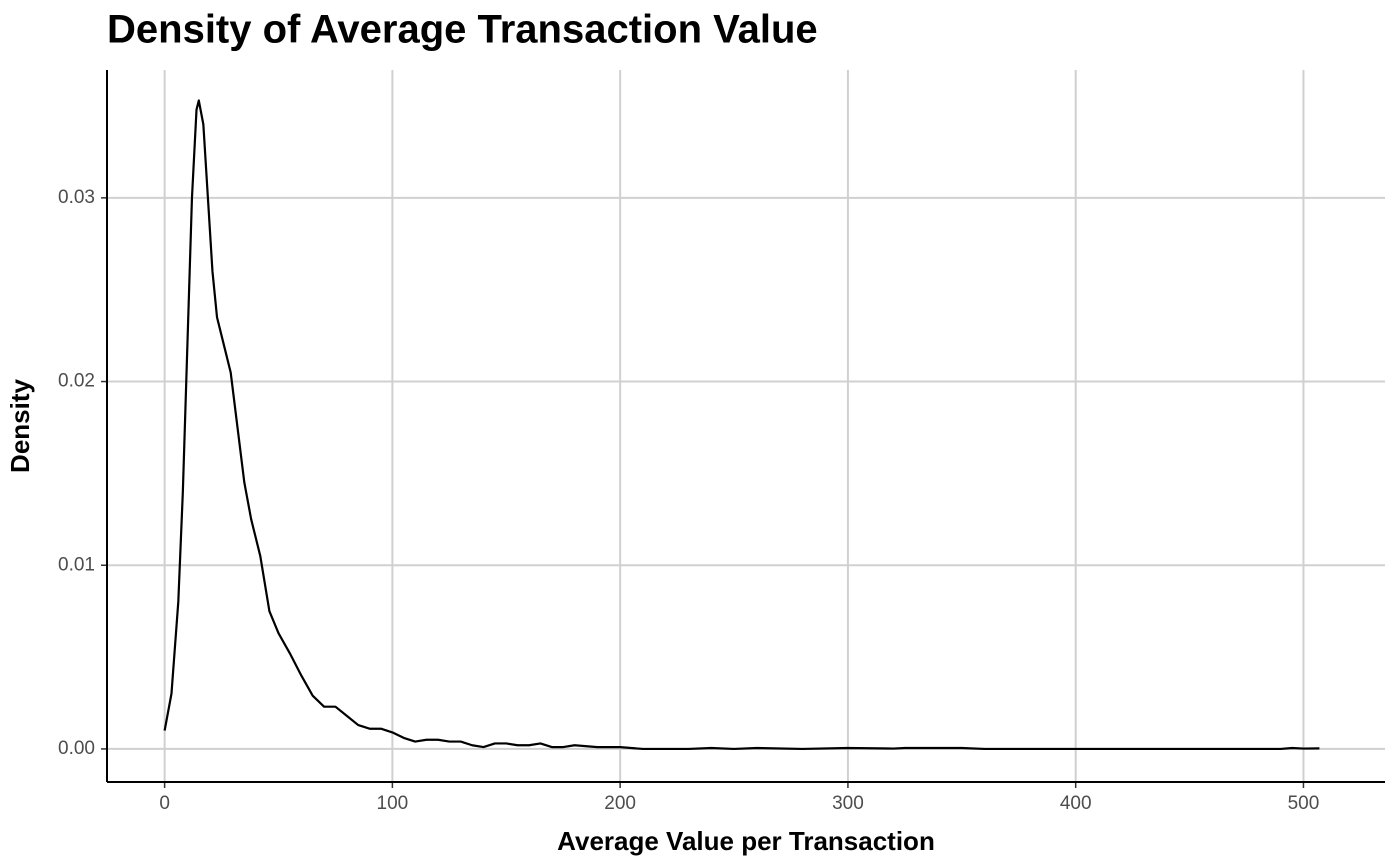 Image resolution: width=1400 pixels, height=866 pixels. Describe the element at coordinates (76, 381) in the screenshot. I see `y-tick-label: 0.02` at that location.